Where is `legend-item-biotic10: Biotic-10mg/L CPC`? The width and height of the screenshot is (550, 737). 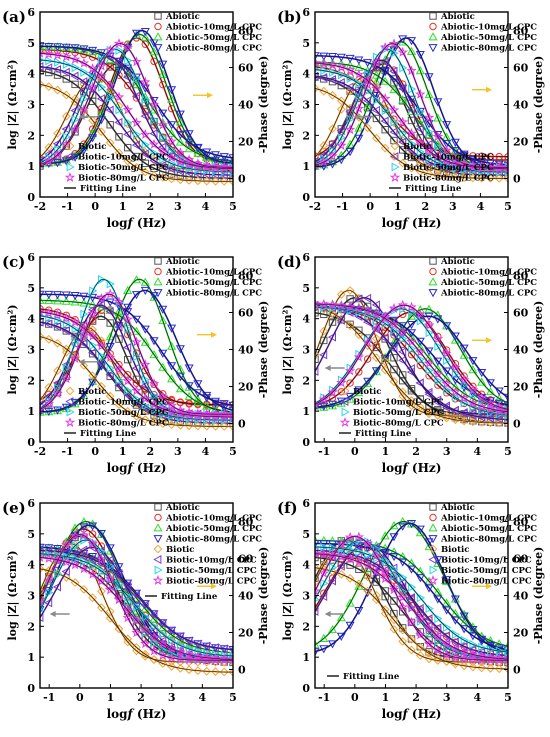
legend-item-biotic10: Biotic-10mg/L CPC is located at coordinates (117, 157).